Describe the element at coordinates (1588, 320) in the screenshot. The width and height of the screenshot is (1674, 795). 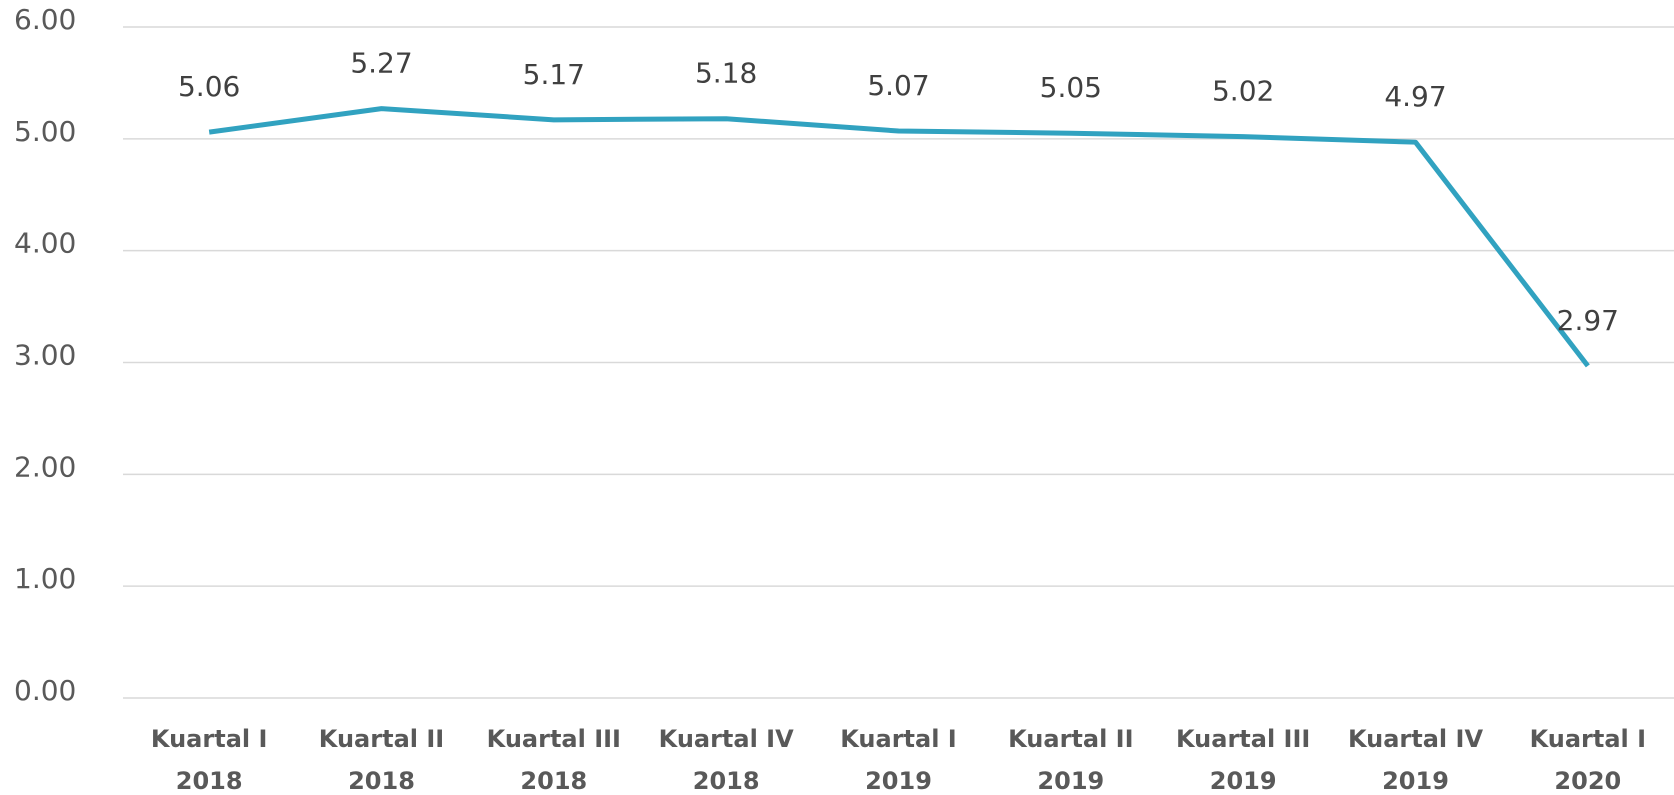
I see `data-label: 2.97` at that location.